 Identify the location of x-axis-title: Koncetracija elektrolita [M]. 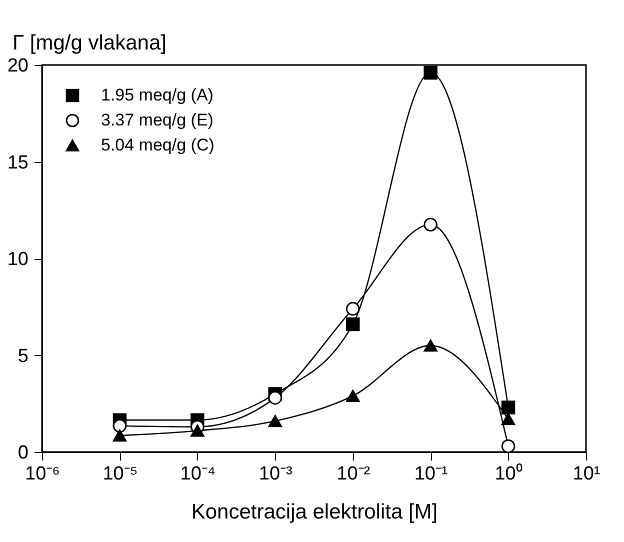
(314, 512).